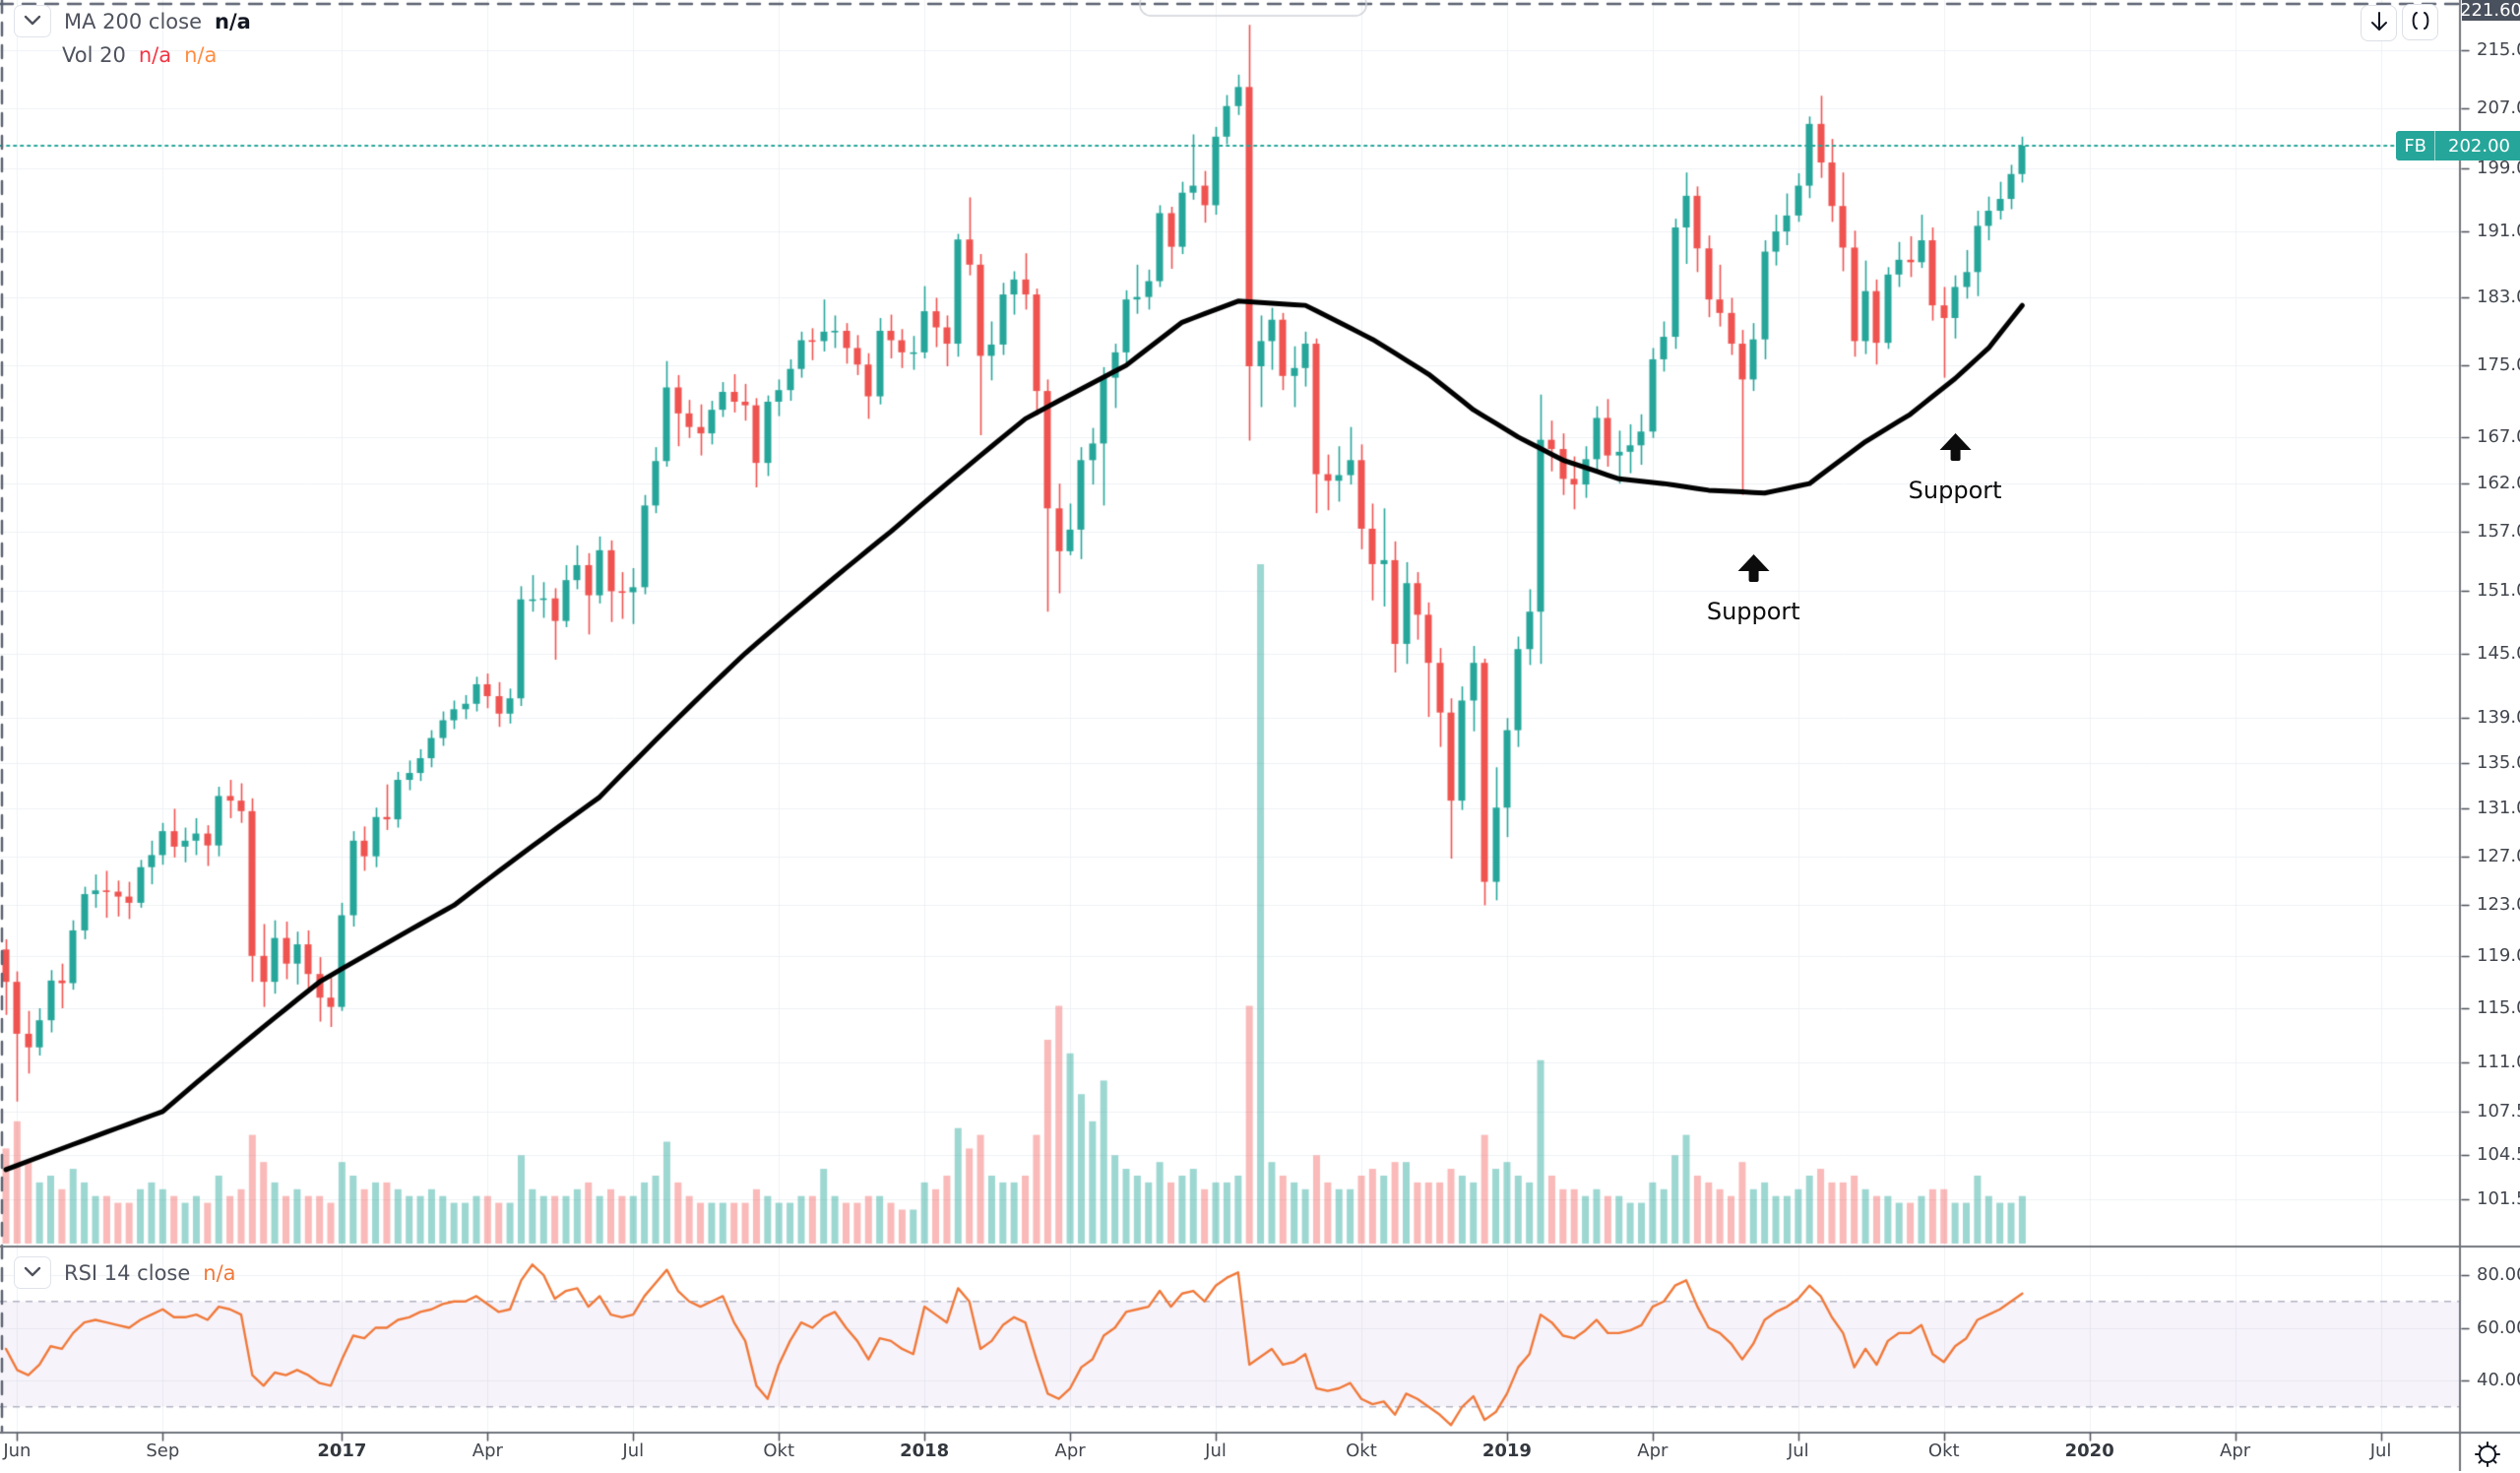 This screenshot has width=2520, height=1473. Describe the element at coordinates (17, 1451) in the screenshot. I see `time-tick-label: Jun` at that location.